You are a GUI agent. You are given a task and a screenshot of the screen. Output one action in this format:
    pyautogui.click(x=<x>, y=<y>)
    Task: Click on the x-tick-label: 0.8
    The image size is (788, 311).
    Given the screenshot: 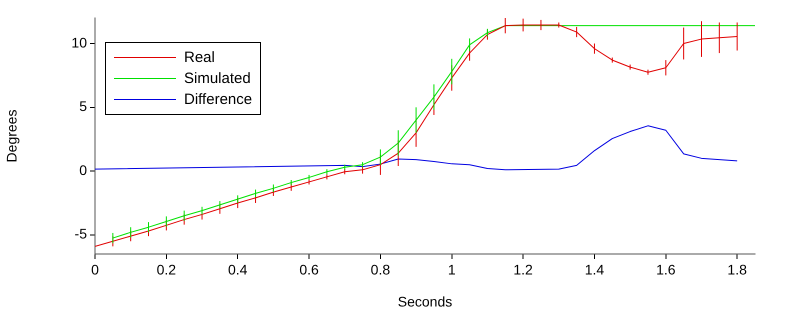 What is the action you would take?
    pyautogui.click(x=380, y=269)
    